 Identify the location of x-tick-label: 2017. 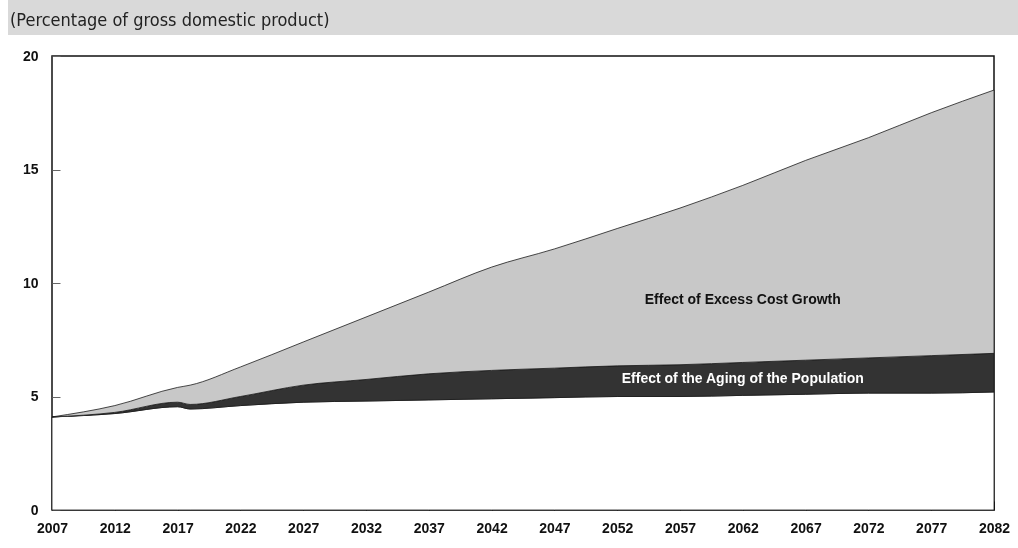
(178, 527).